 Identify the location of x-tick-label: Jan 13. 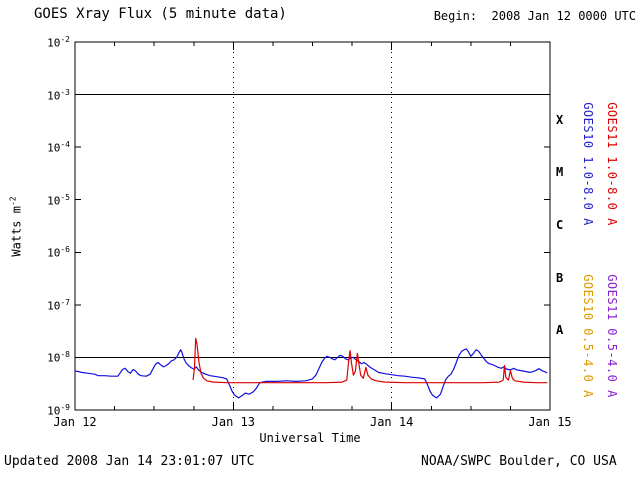
(233, 422).